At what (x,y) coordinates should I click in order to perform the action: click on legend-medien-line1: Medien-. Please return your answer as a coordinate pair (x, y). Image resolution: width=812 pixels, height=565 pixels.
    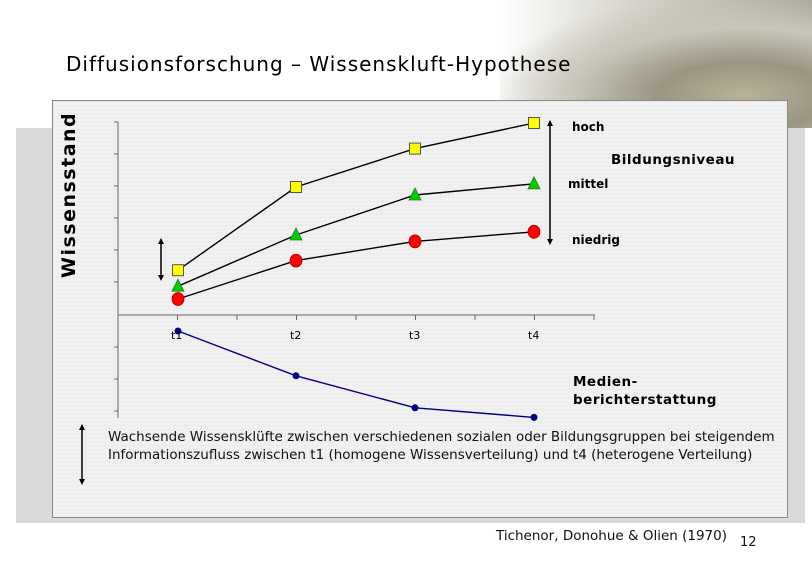
    Looking at the image, I should click on (605, 382).